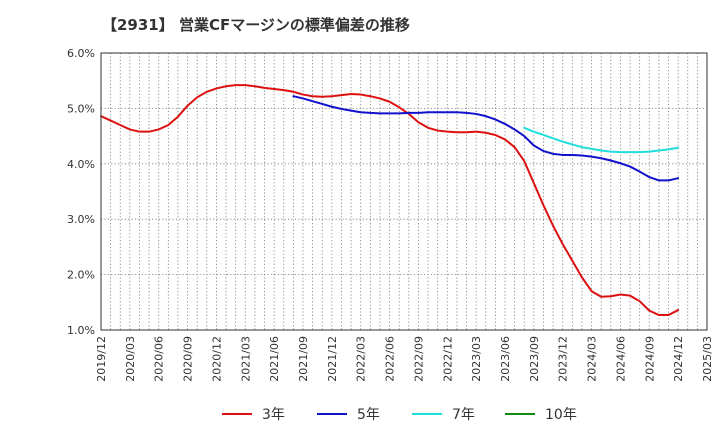 Image resolution: width=720 pixels, height=440 pixels. Describe the element at coordinates (649, 359) in the screenshot. I see `x-tick-label: 2024/09` at that location.